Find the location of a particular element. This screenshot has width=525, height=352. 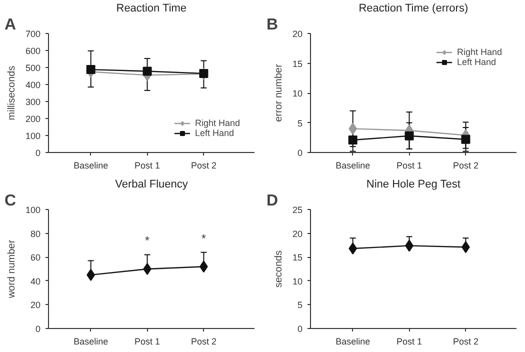

y-tick-label: 60 is located at coordinates (35, 257).